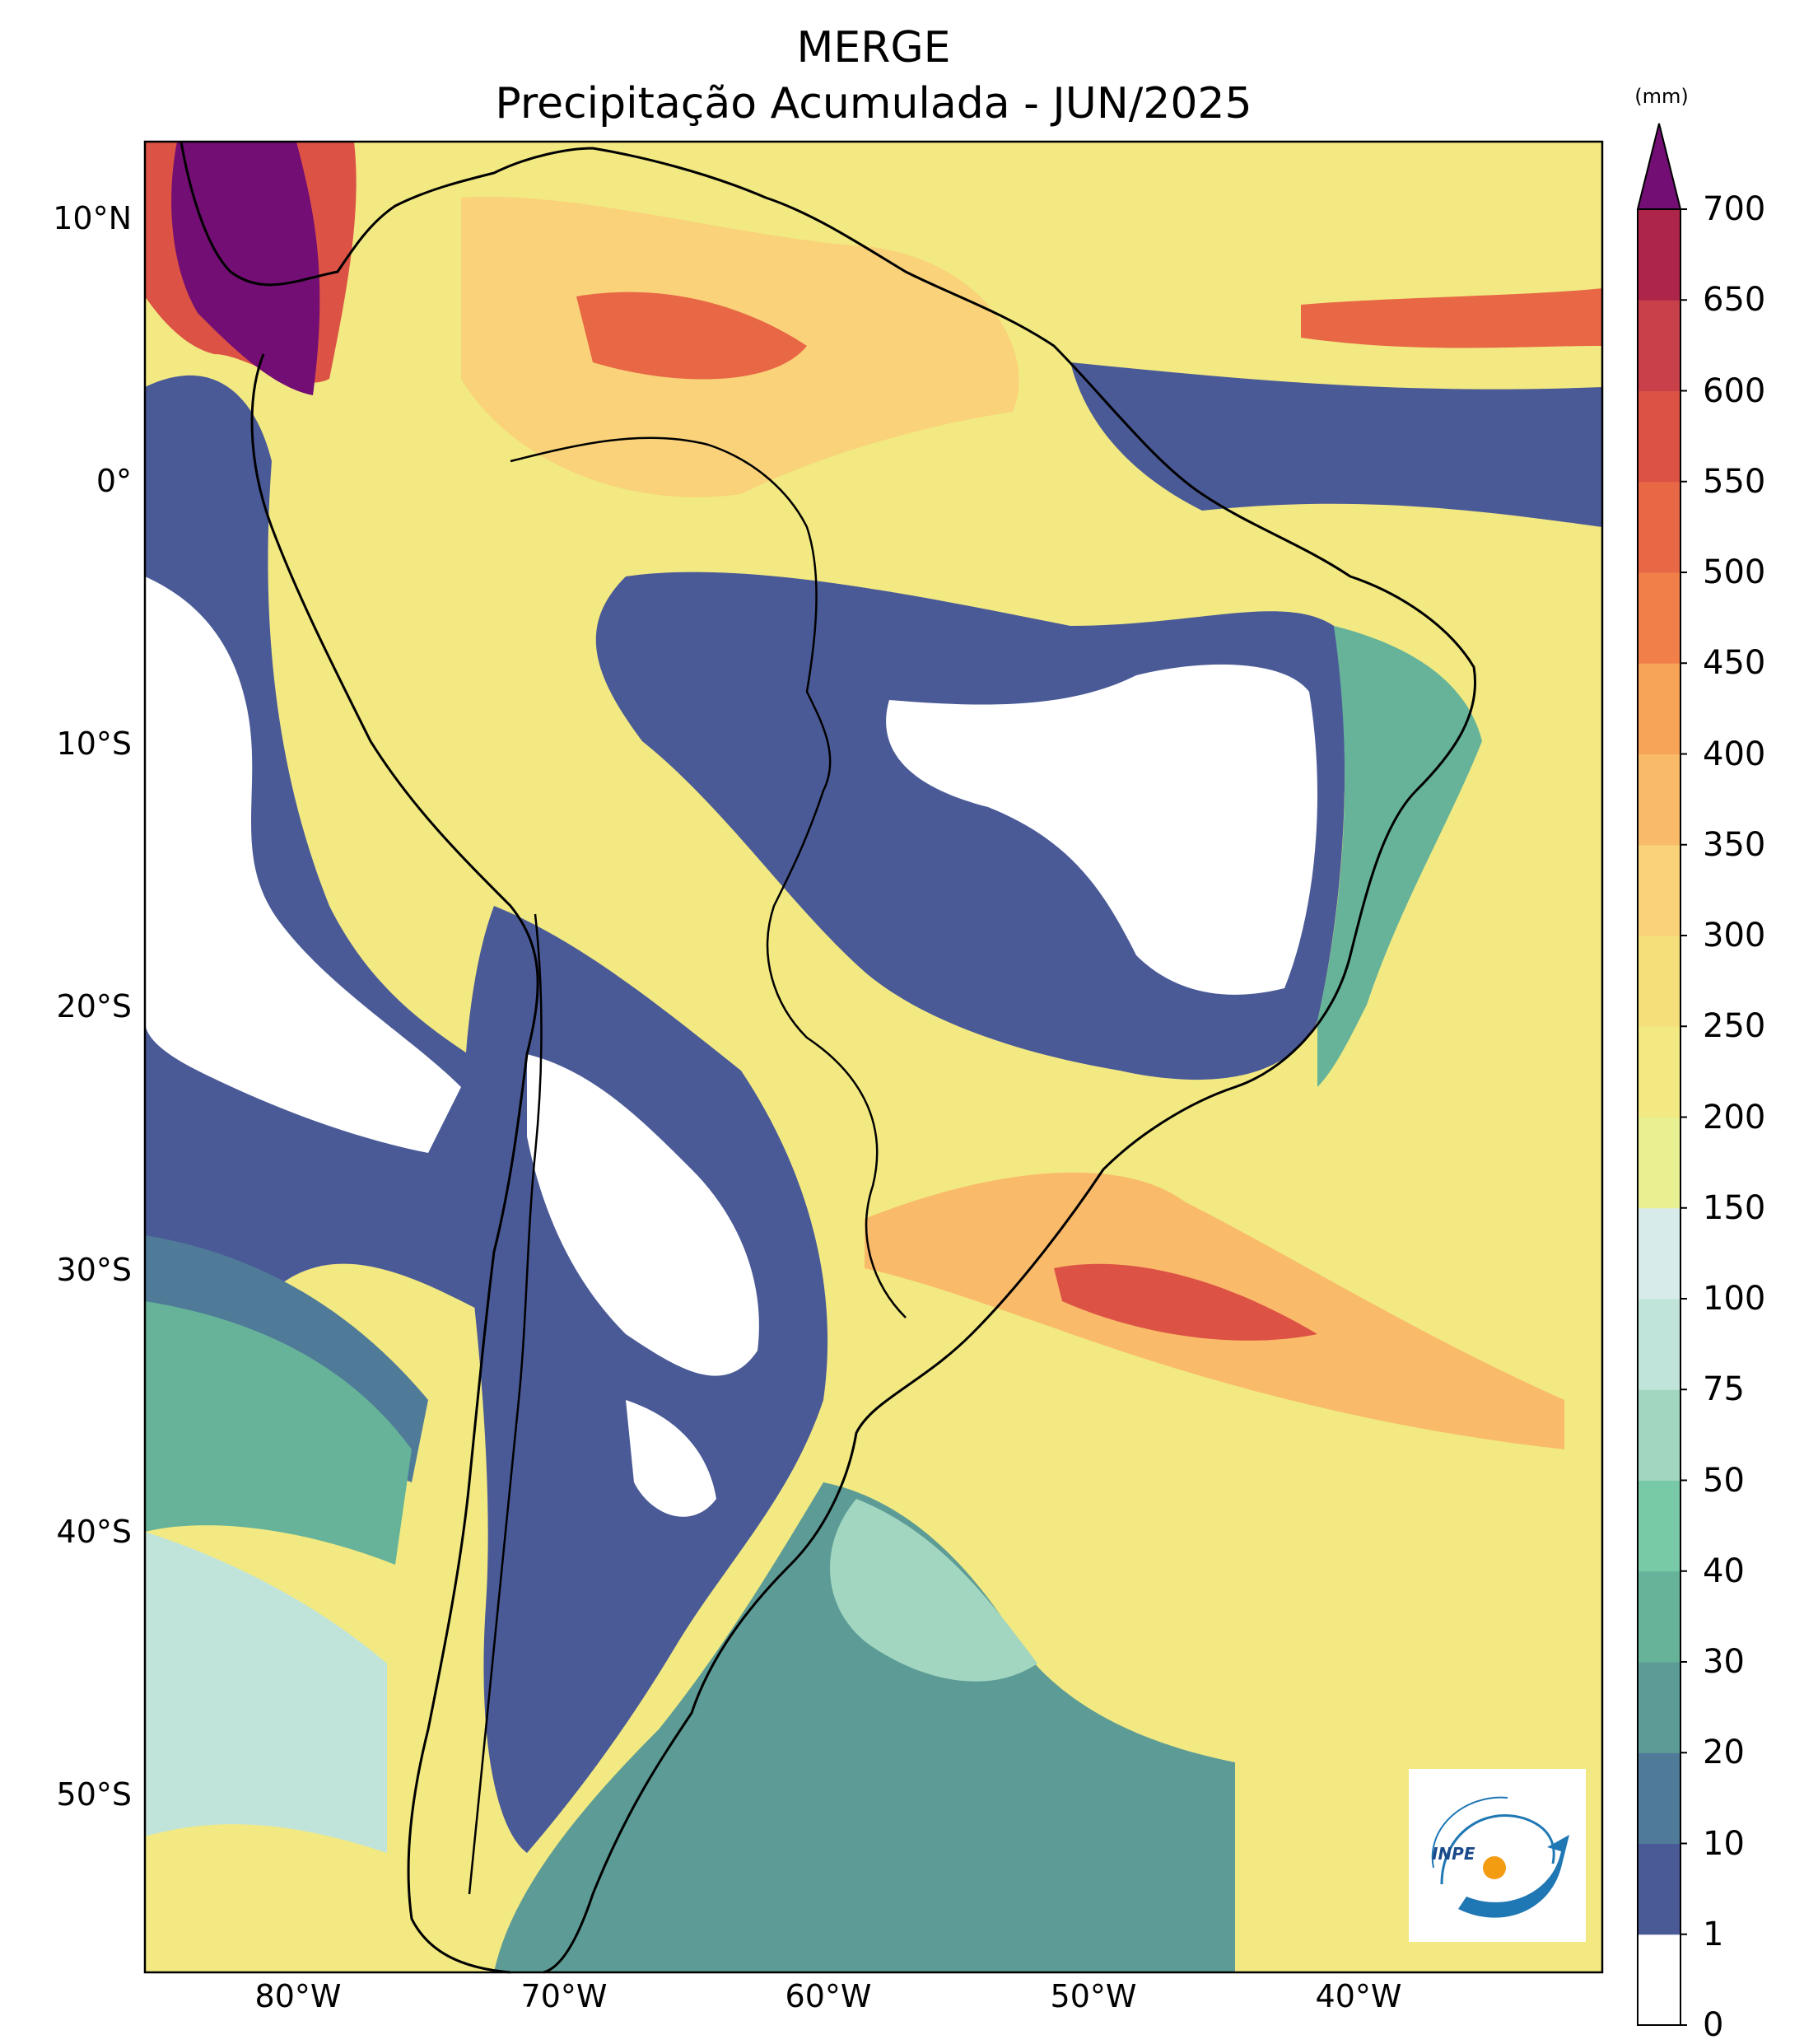 This screenshot has width=1804, height=2044. What do you see at coordinates (114, 481) in the screenshot?
I see `y-tick-label: 0°` at bounding box center [114, 481].